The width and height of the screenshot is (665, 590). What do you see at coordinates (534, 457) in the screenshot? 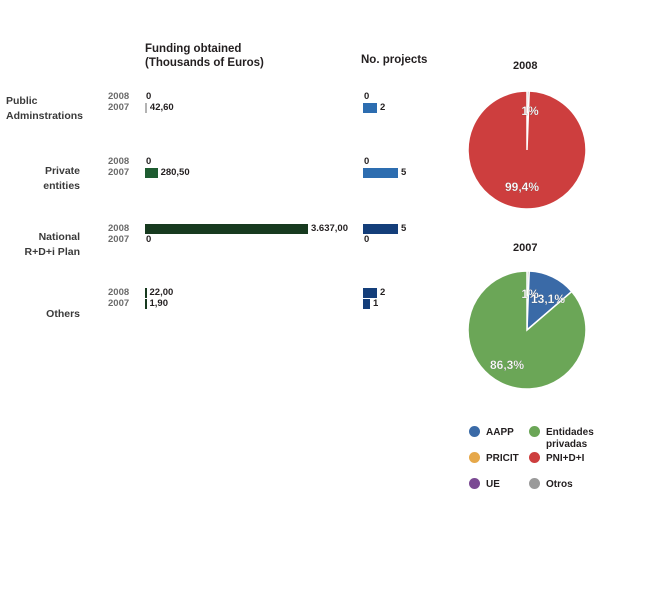
I see `legend-swatch-pni` at bounding box center [534, 457].